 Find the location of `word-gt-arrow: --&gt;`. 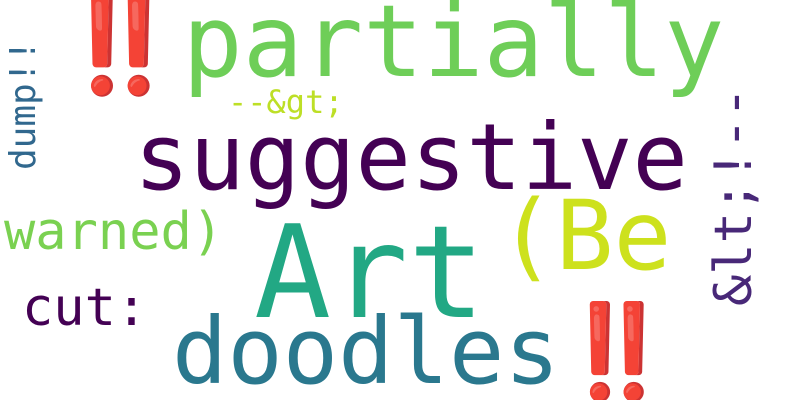

word-gt-arrow: --&gt; is located at coordinates (286, 102).